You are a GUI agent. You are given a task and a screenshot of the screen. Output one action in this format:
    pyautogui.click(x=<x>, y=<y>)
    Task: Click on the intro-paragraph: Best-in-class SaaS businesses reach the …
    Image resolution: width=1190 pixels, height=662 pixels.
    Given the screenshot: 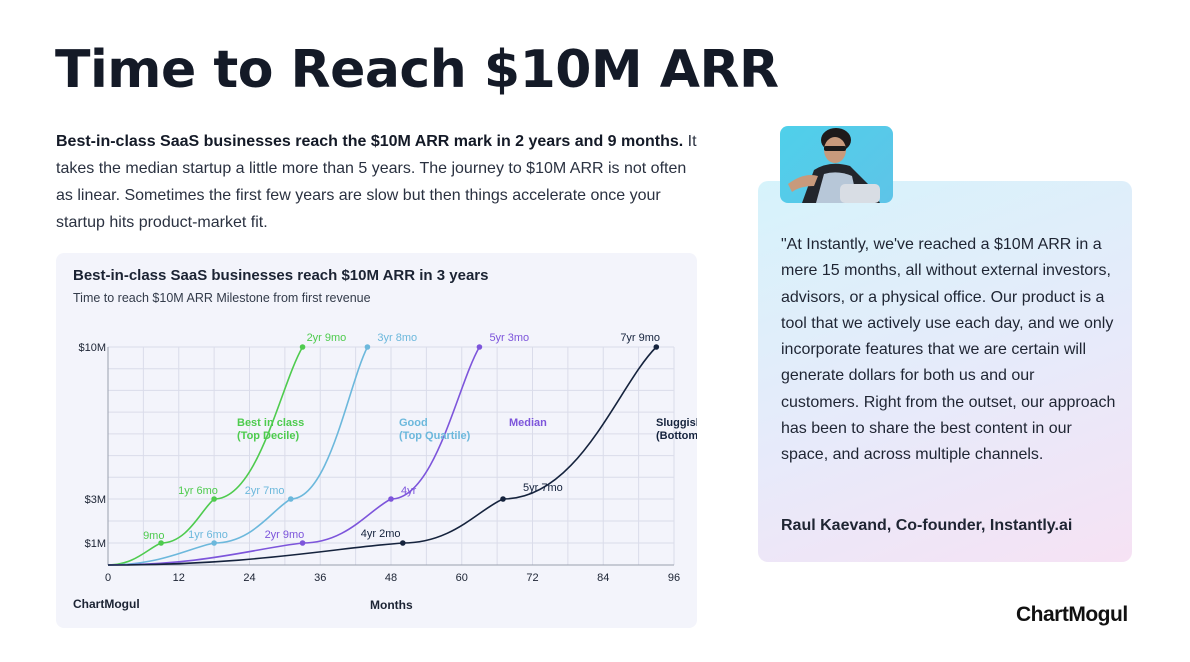 What is the action you would take?
    pyautogui.click(x=381, y=182)
    